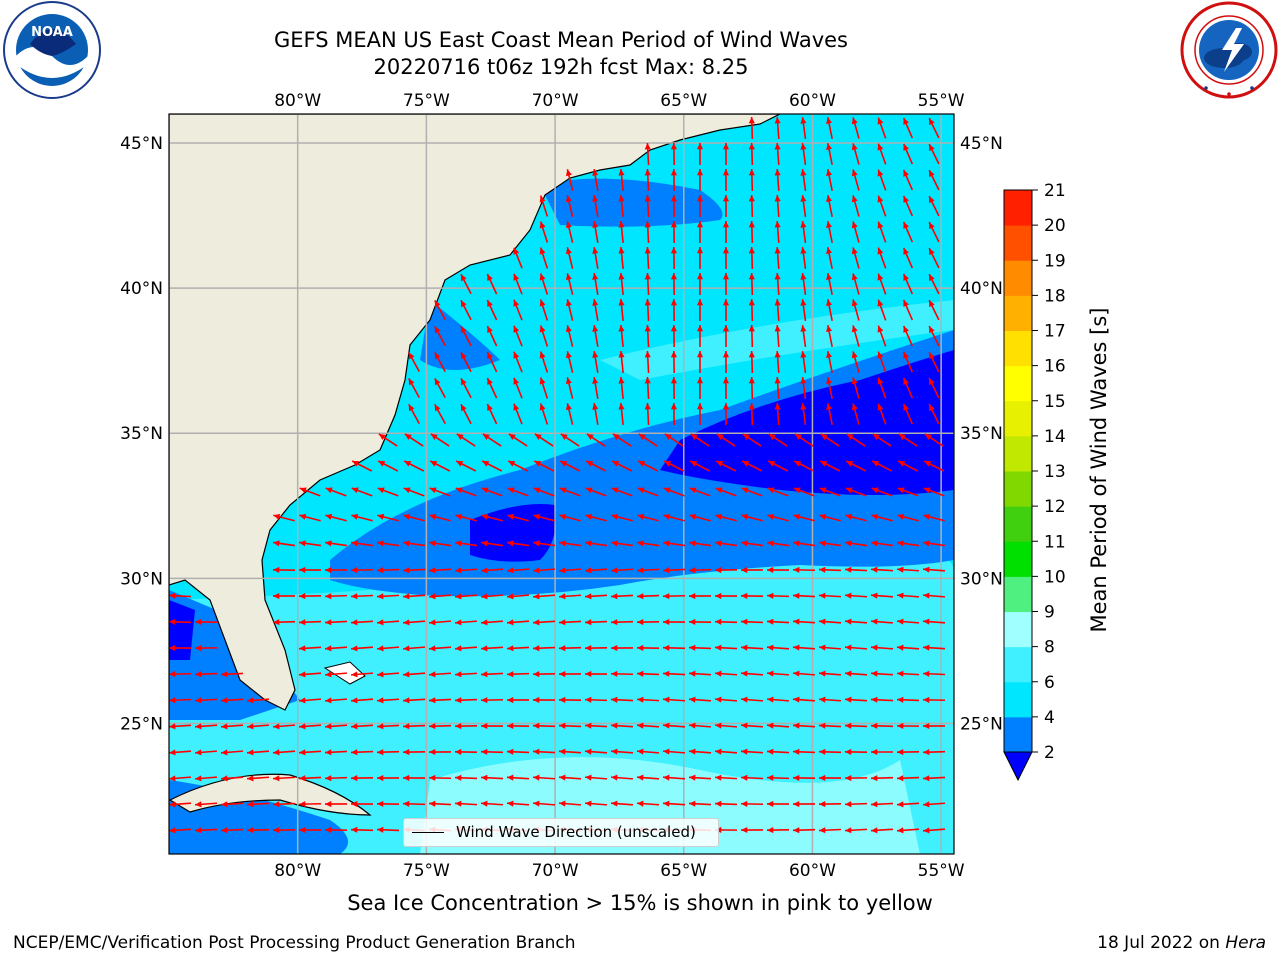 The width and height of the screenshot is (1280, 960). I want to click on colorbar-tick-label: 10, so click(1055, 577).